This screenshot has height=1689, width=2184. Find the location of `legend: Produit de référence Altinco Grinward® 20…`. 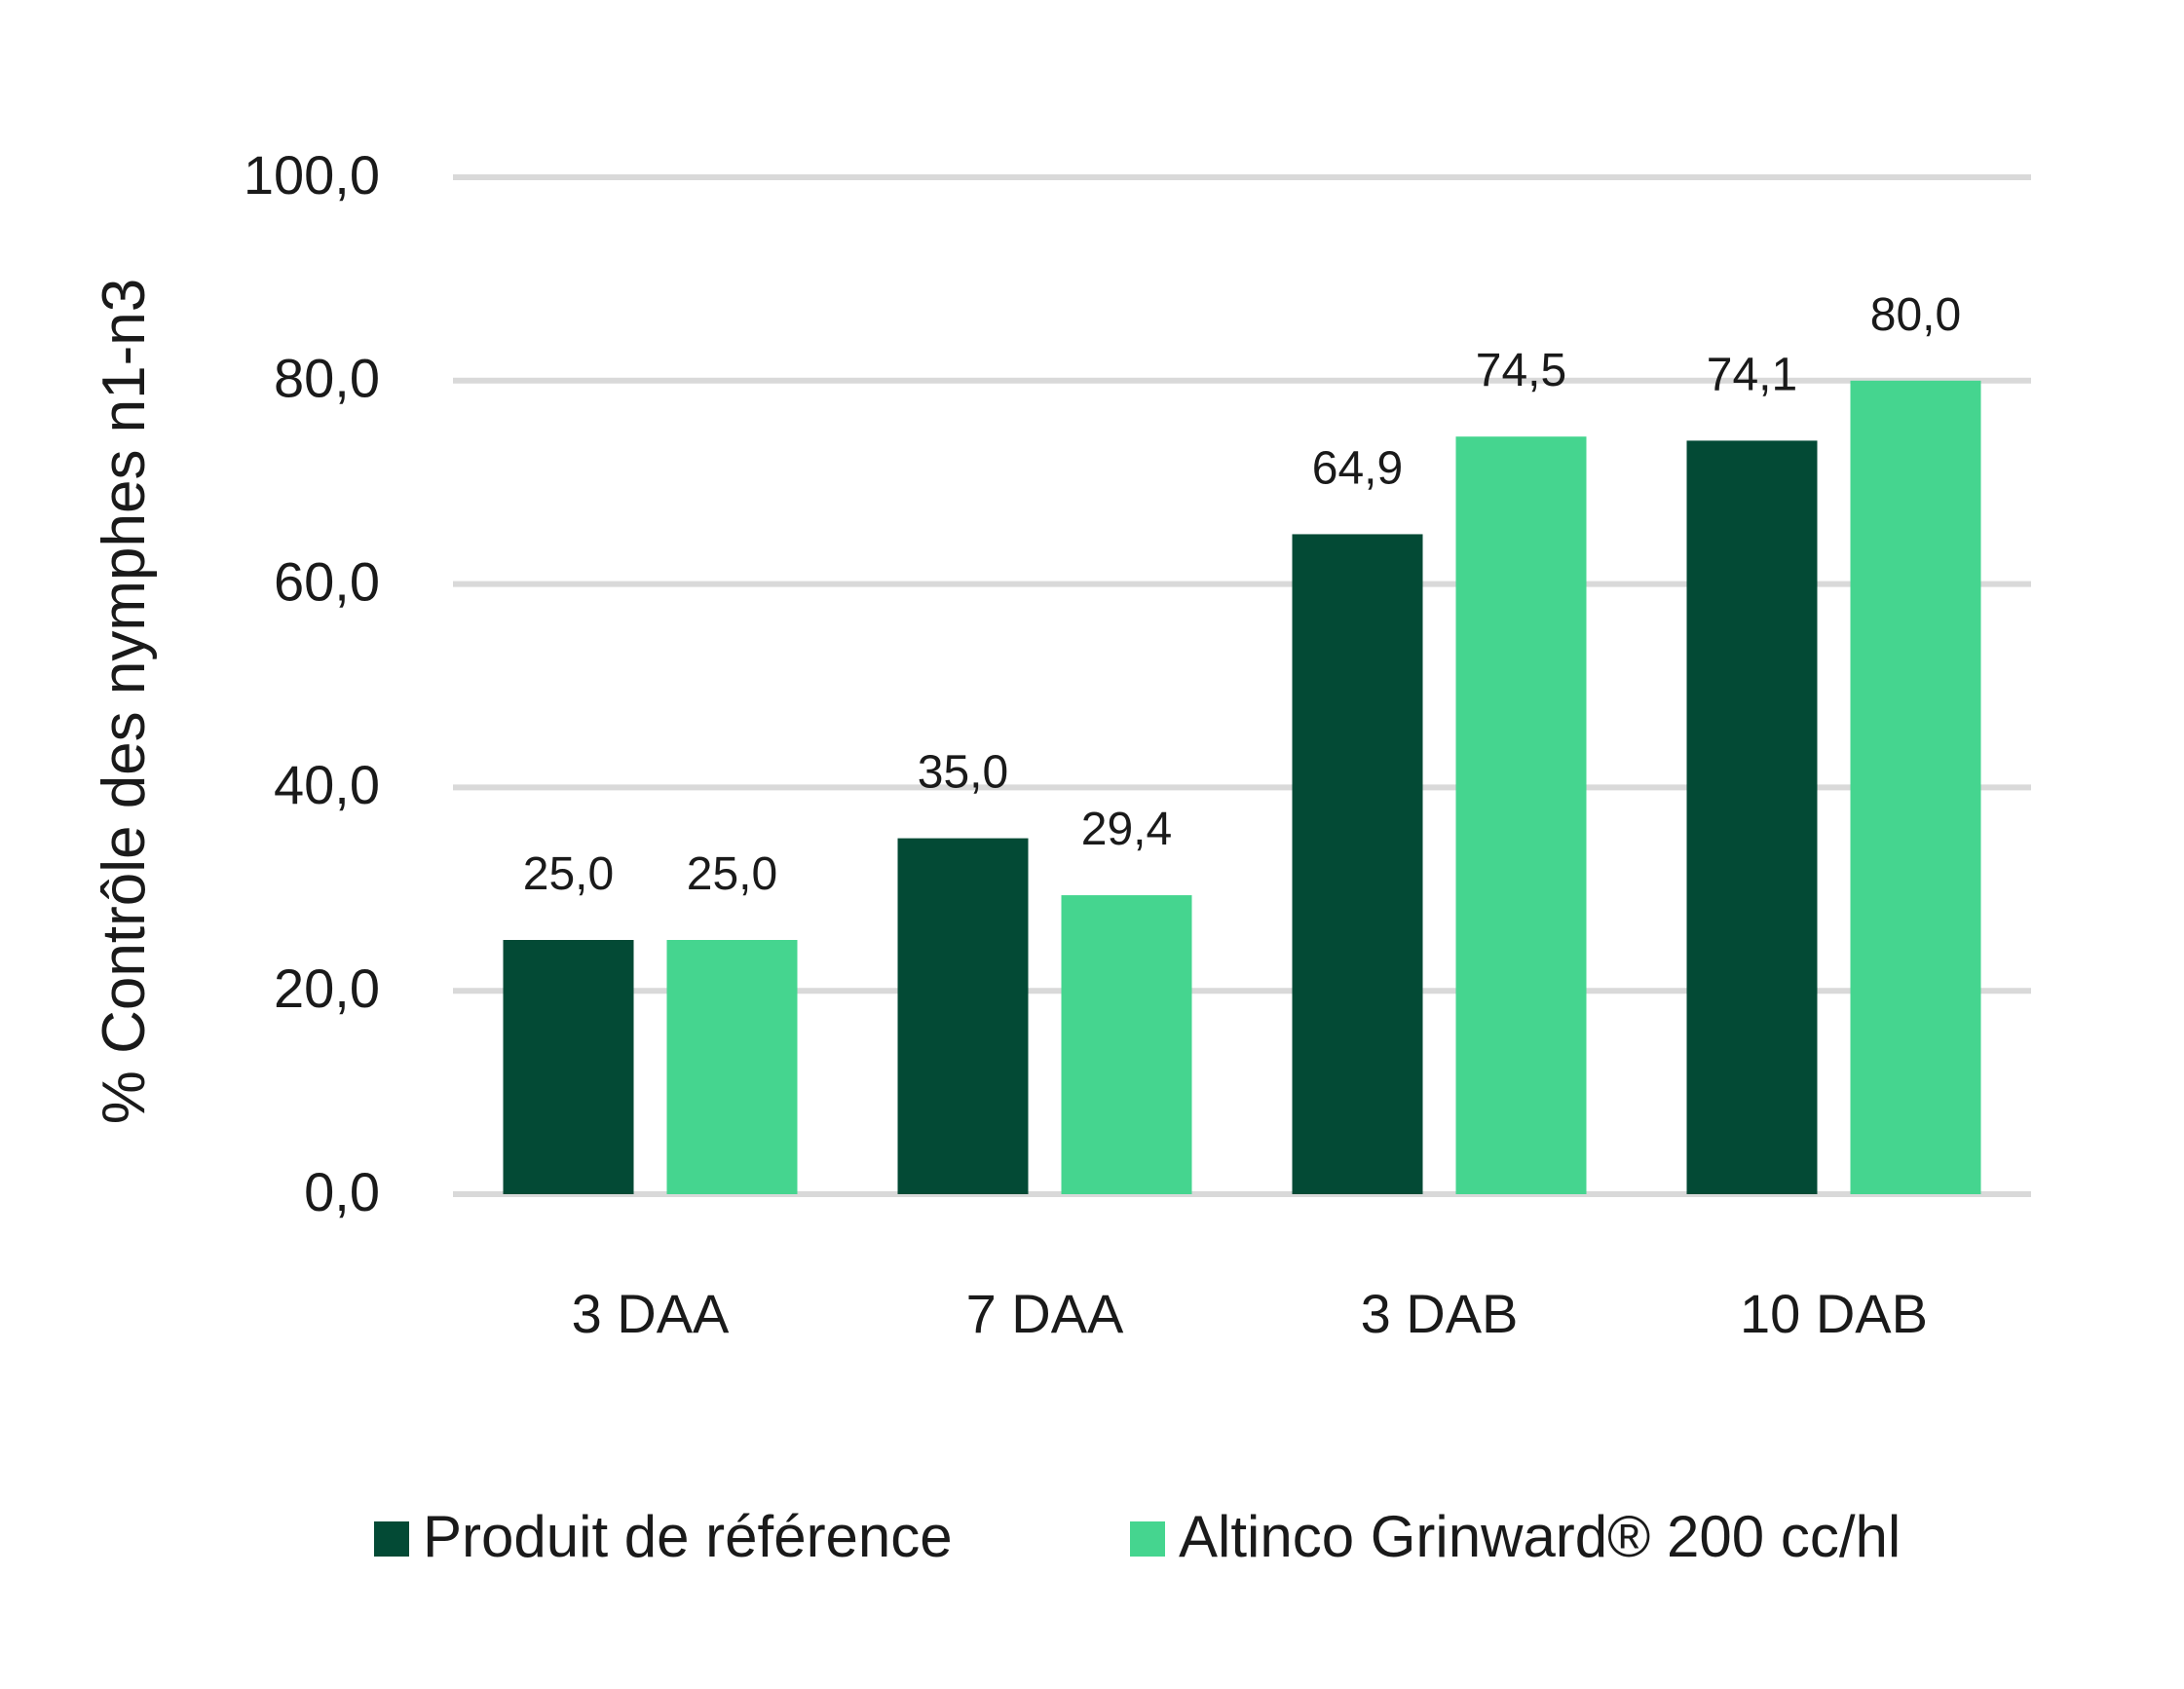

legend: Produit de référence Altinco Grinward® 20… is located at coordinates (1137, 1536).